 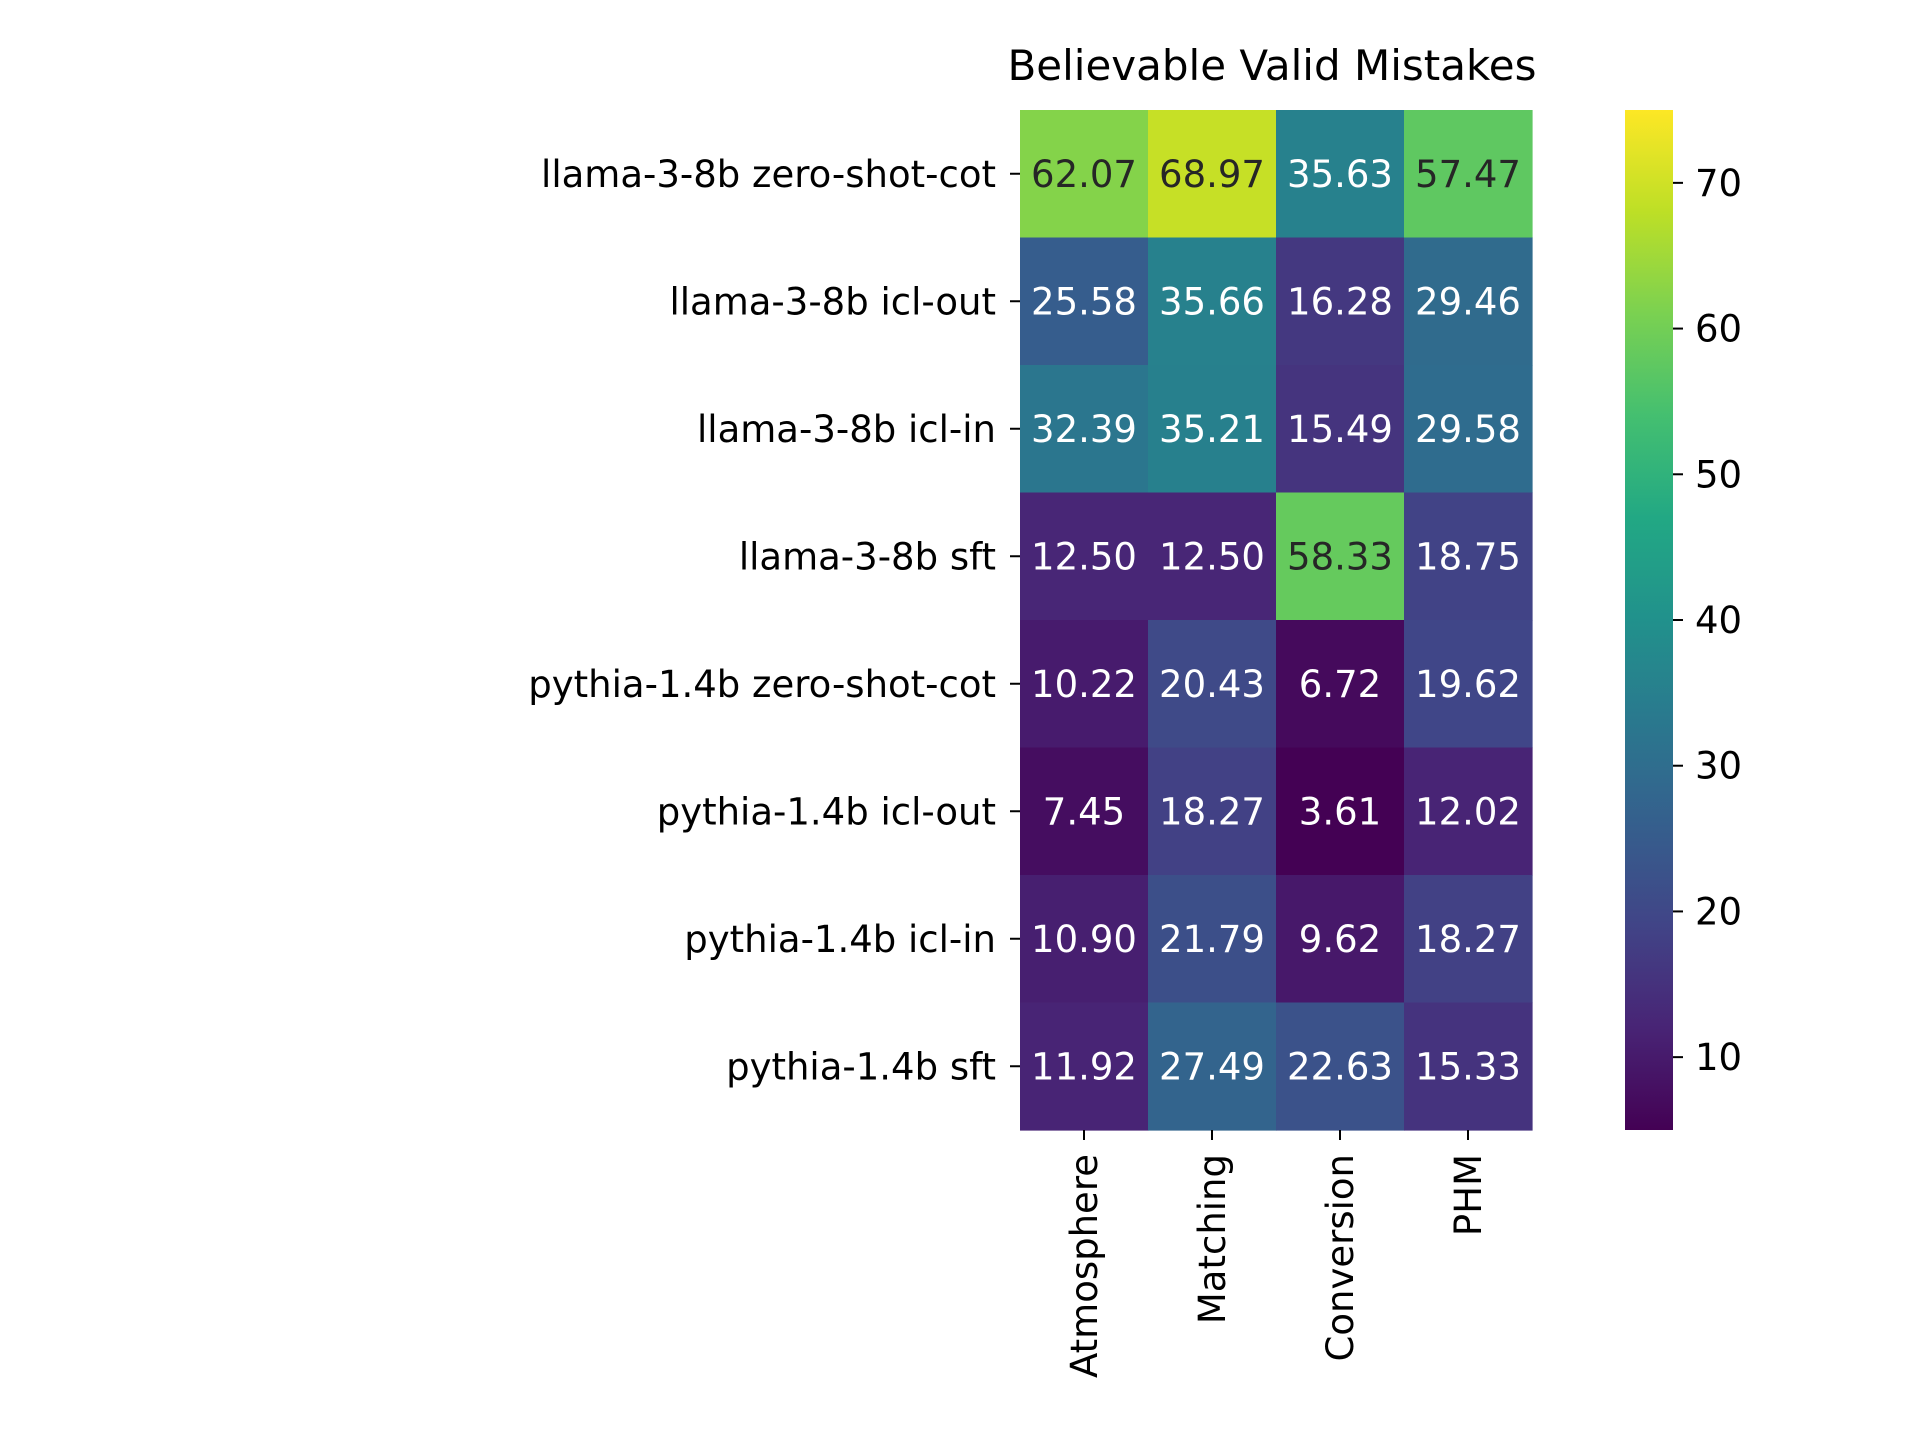 What do you see at coordinates (1084, 939) in the screenshot?
I see `cell-value-label: 10.90` at bounding box center [1084, 939].